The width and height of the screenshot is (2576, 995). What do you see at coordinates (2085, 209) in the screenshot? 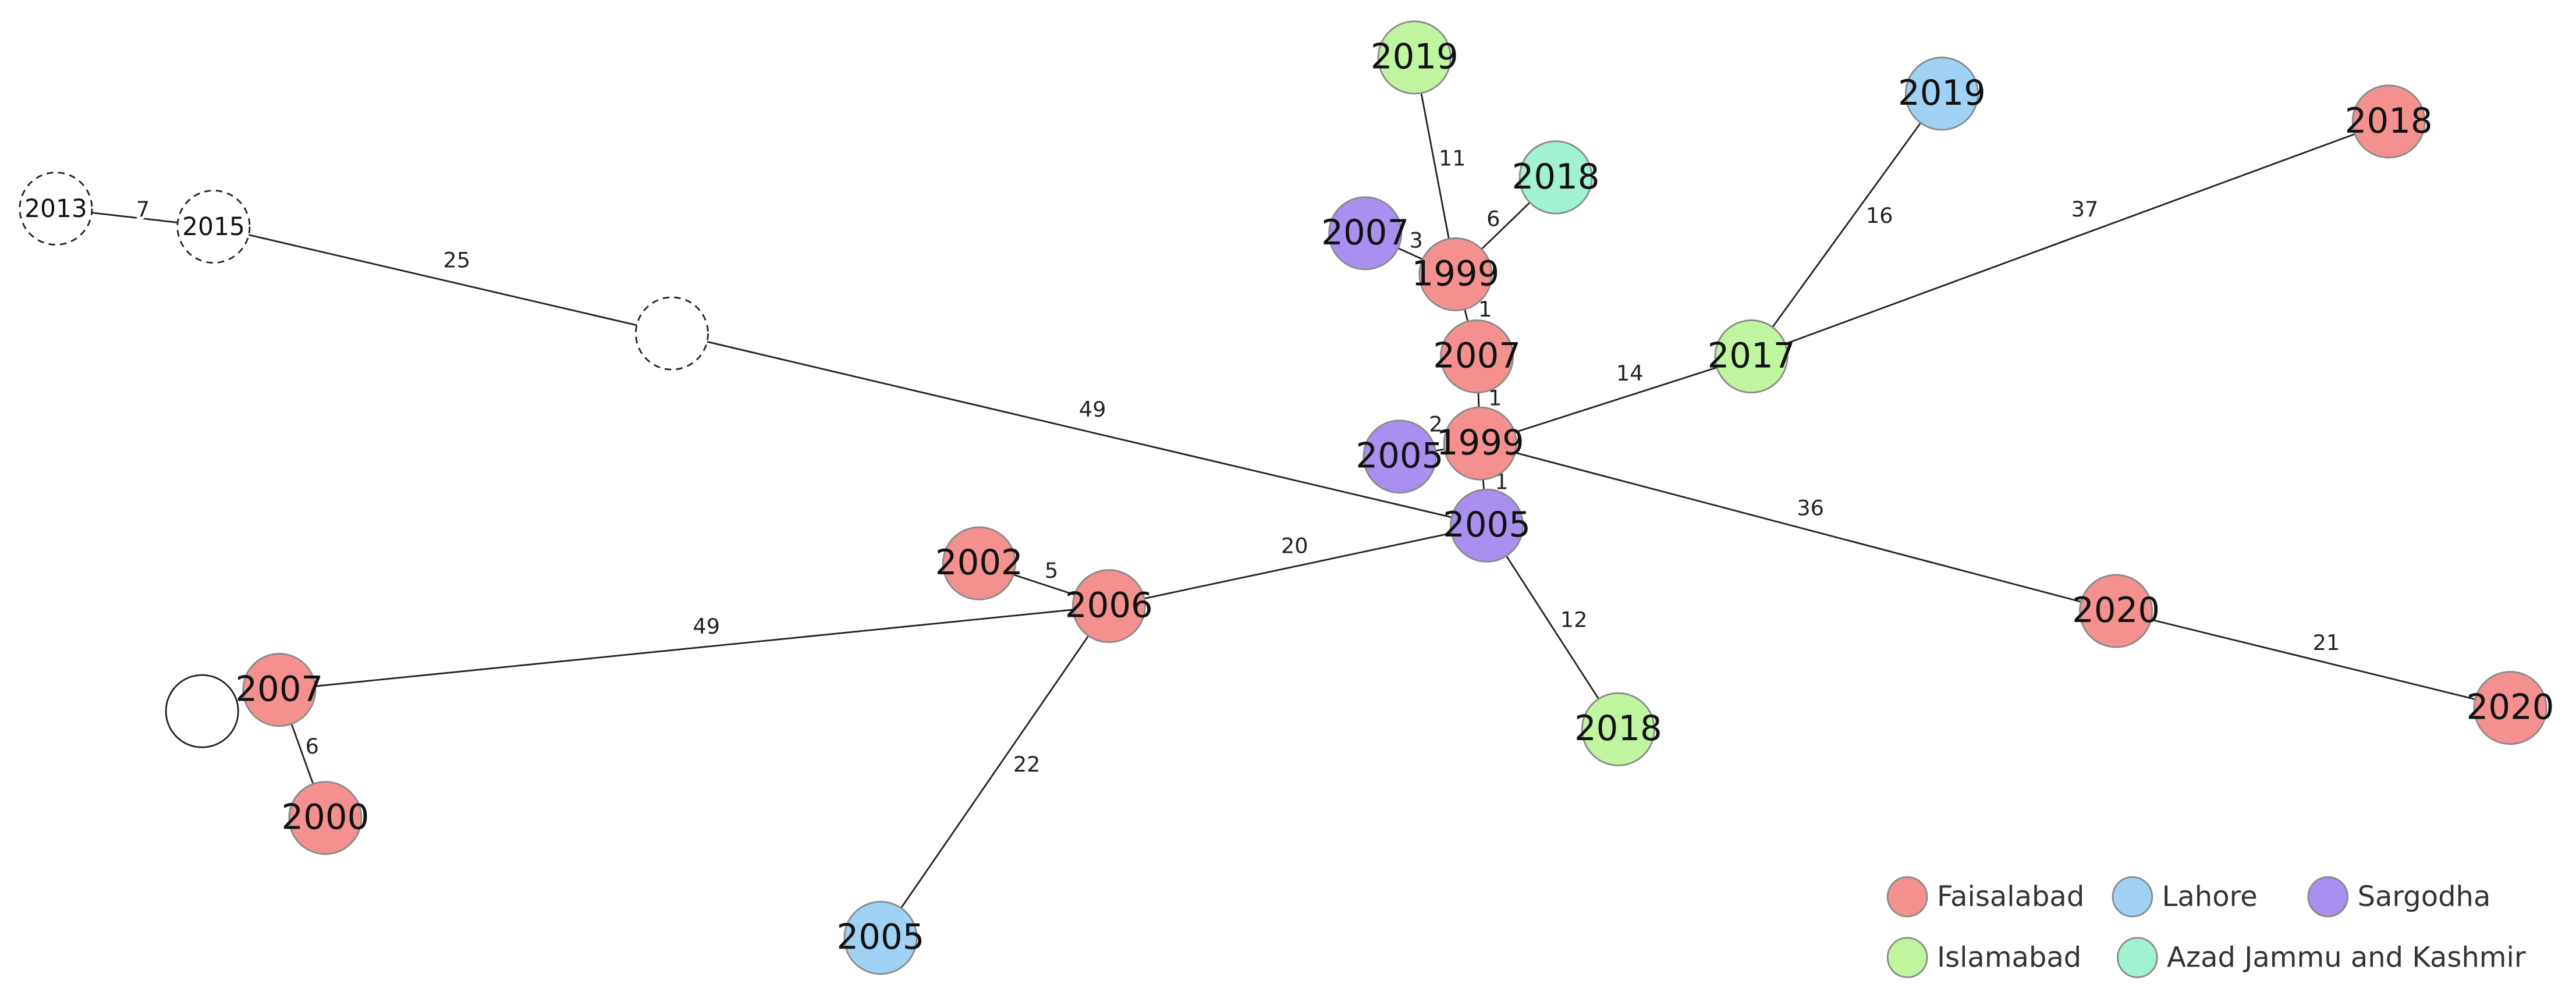
I see `edge-label: 37` at bounding box center [2085, 209].